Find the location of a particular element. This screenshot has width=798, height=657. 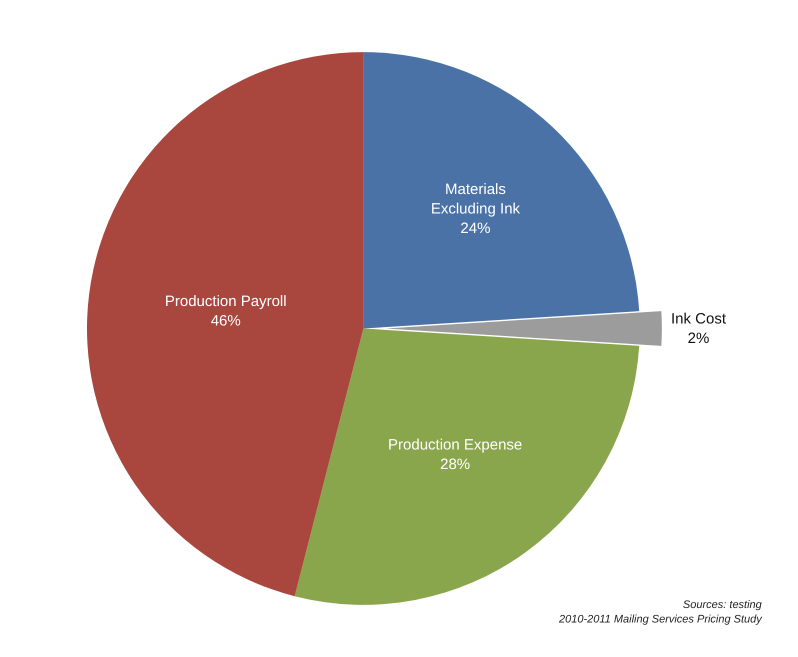

slice-label: Materials Excluding Ink is located at coordinates (475, 199).